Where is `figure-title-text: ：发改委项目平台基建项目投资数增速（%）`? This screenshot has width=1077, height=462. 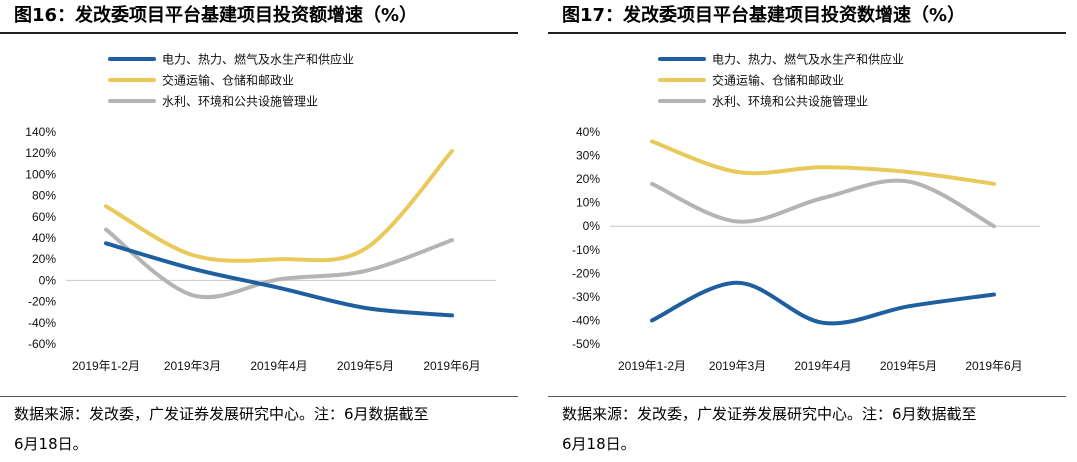 figure-title-text: ：发改委项目平台基建项目投资数增速（%） is located at coordinates (785, 15).